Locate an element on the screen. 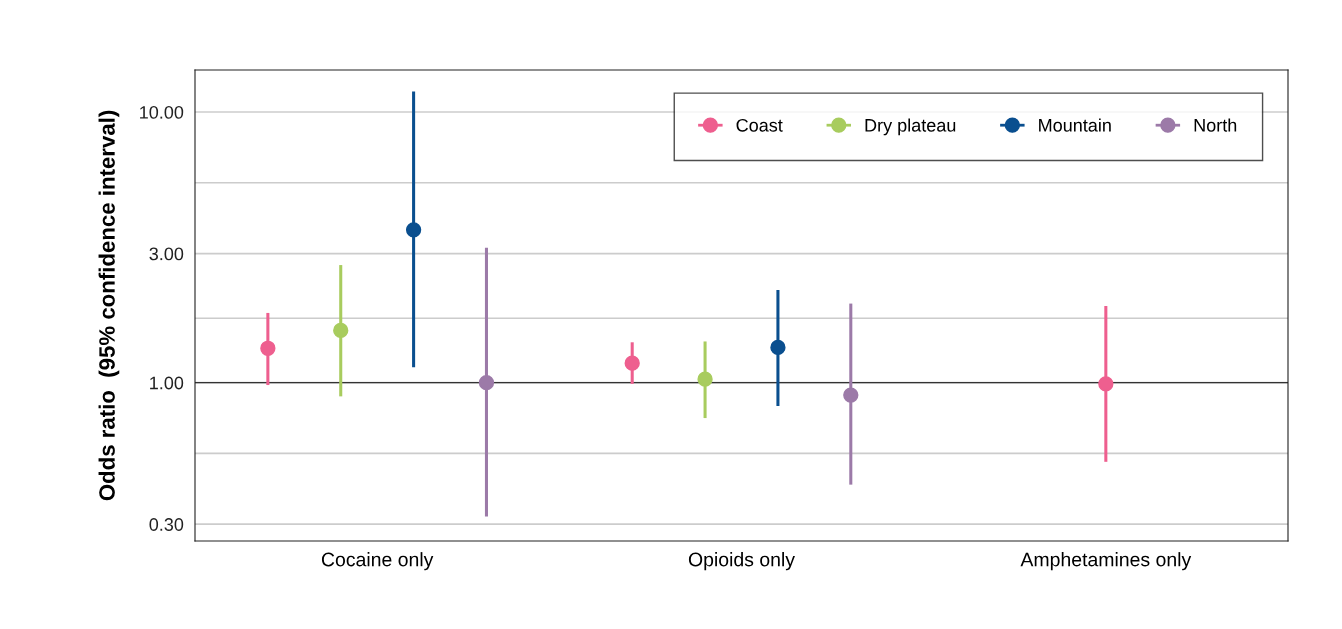 This screenshot has height=629, width=1342. y-tick-label: 10.00 is located at coordinates (162, 112).